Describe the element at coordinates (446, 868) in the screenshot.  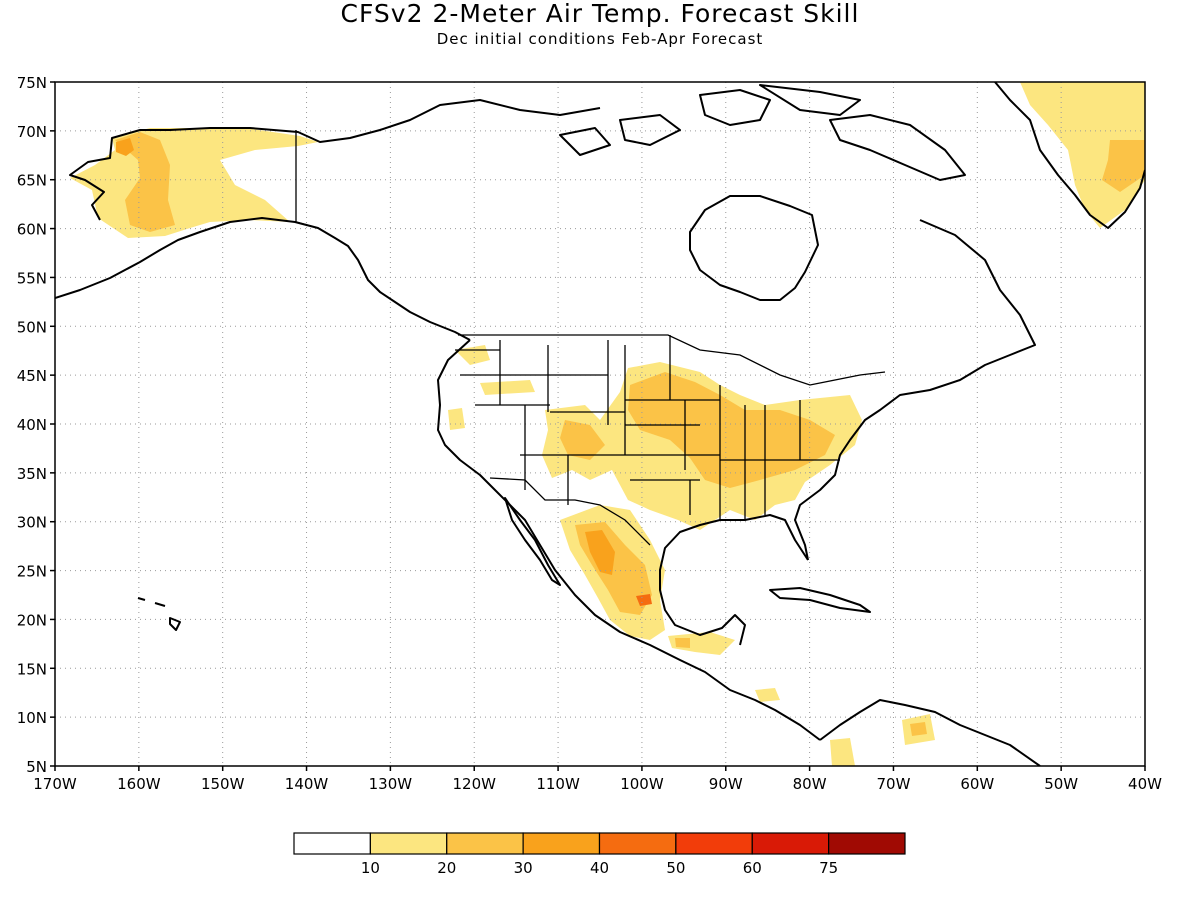
I see `colorbar-label: 20` at that location.